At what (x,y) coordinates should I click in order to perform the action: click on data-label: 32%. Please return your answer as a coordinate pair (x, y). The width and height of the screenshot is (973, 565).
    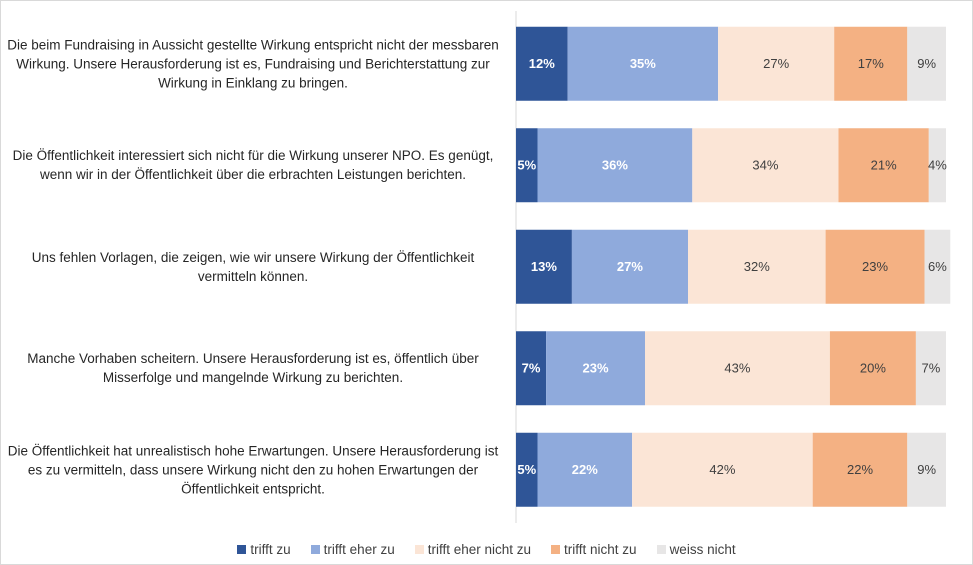
    Looking at the image, I should click on (757, 266).